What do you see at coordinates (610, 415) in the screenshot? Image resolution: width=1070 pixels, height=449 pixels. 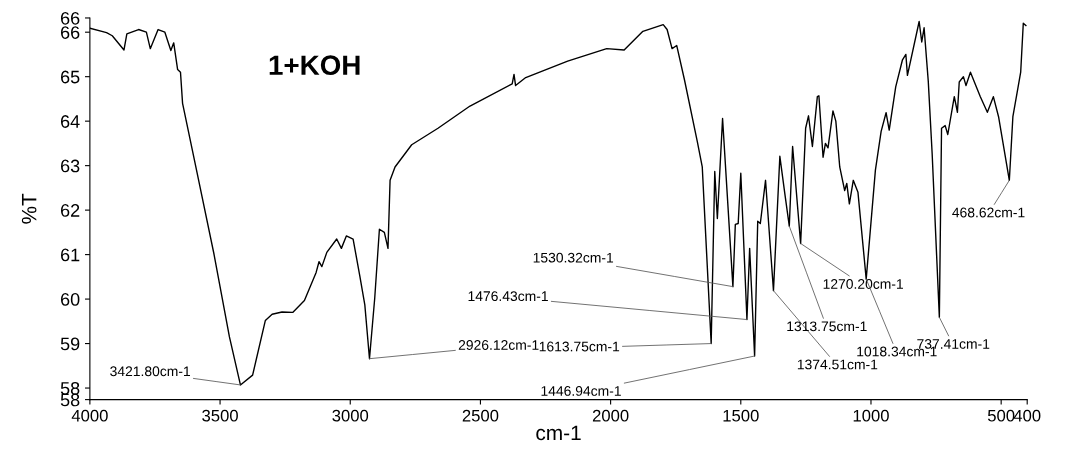 I see `x-tick-label: 2000` at bounding box center [610, 415].